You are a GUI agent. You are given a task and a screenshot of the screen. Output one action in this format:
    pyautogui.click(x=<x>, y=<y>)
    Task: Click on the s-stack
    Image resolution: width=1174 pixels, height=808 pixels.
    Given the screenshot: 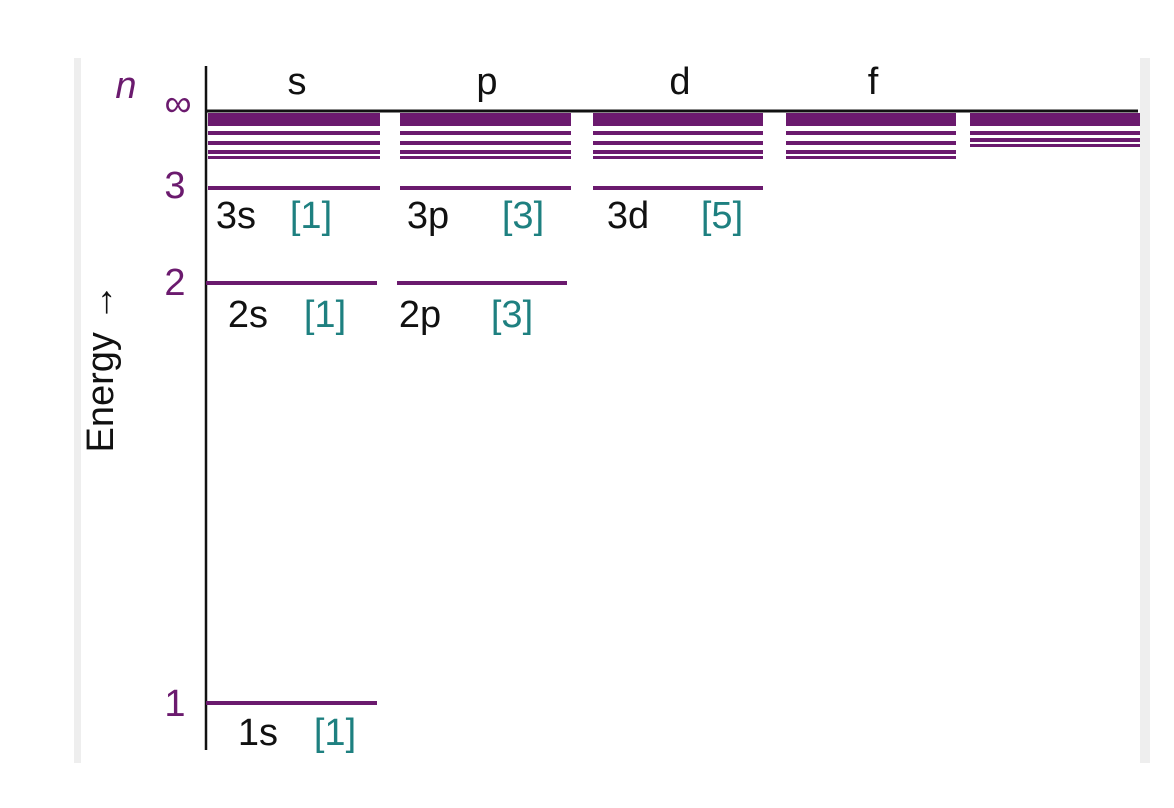 What is the action you would take?
    pyautogui.click(x=294, y=136)
    